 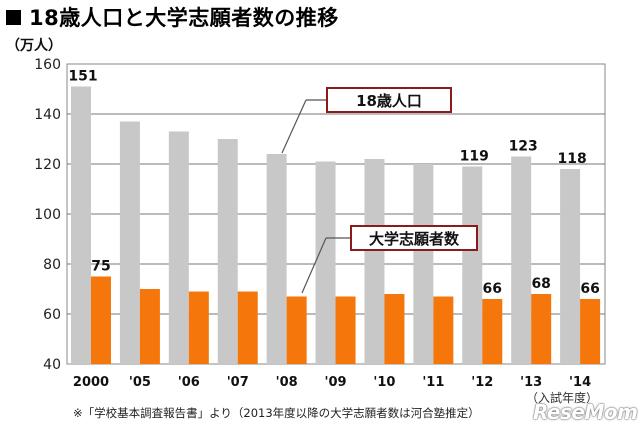 I want to click on callout-box-population, so click(x=389, y=100).